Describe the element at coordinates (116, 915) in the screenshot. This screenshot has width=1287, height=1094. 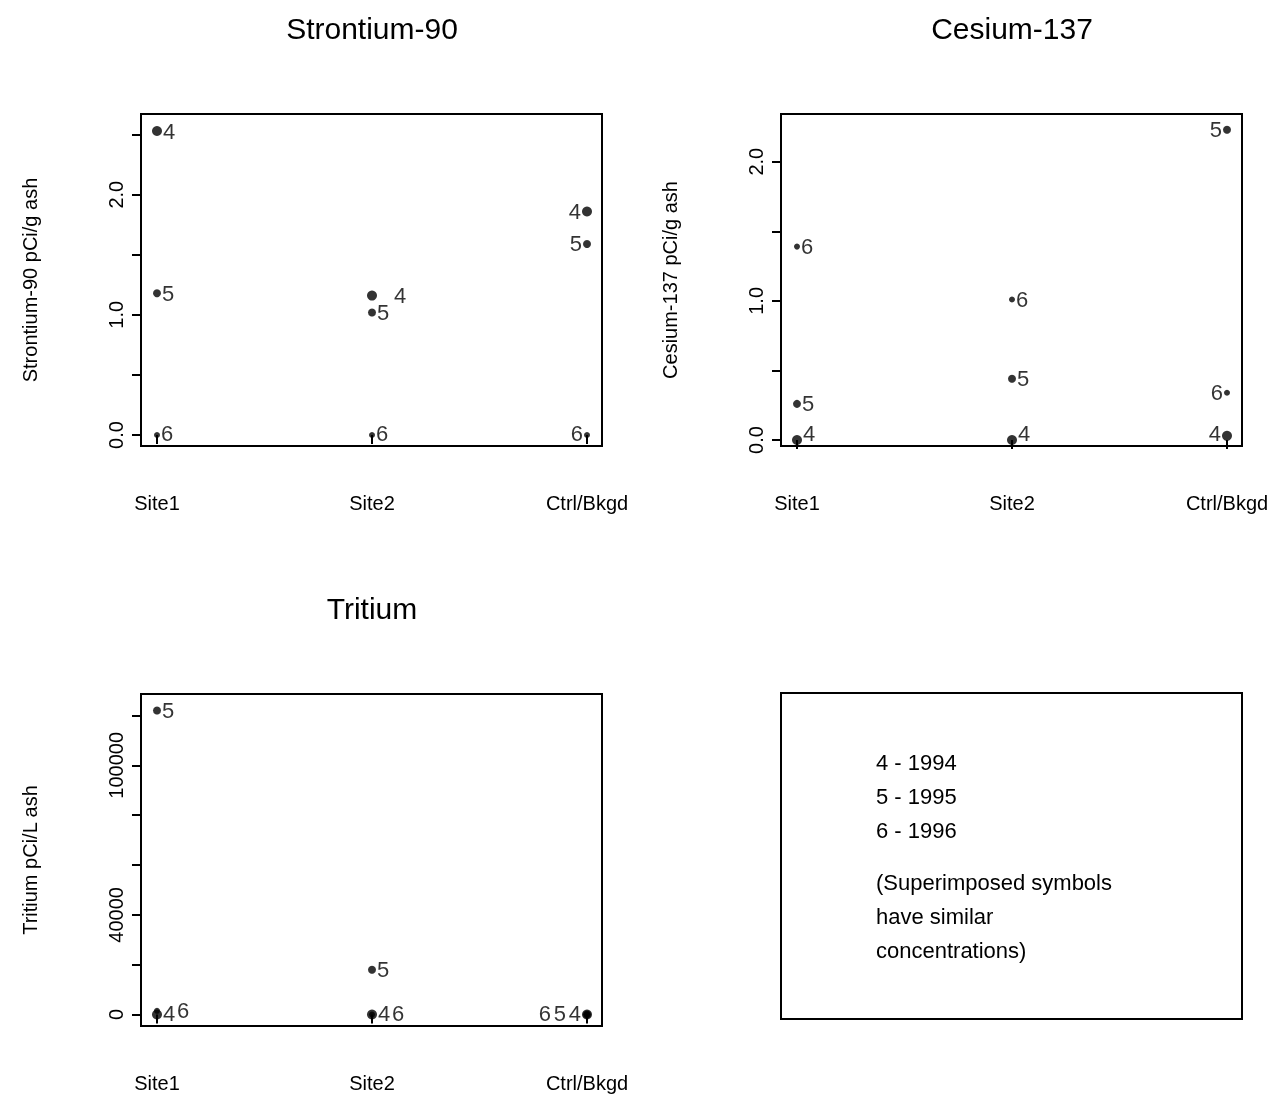
I see `y-tick-label: 40000` at that location.